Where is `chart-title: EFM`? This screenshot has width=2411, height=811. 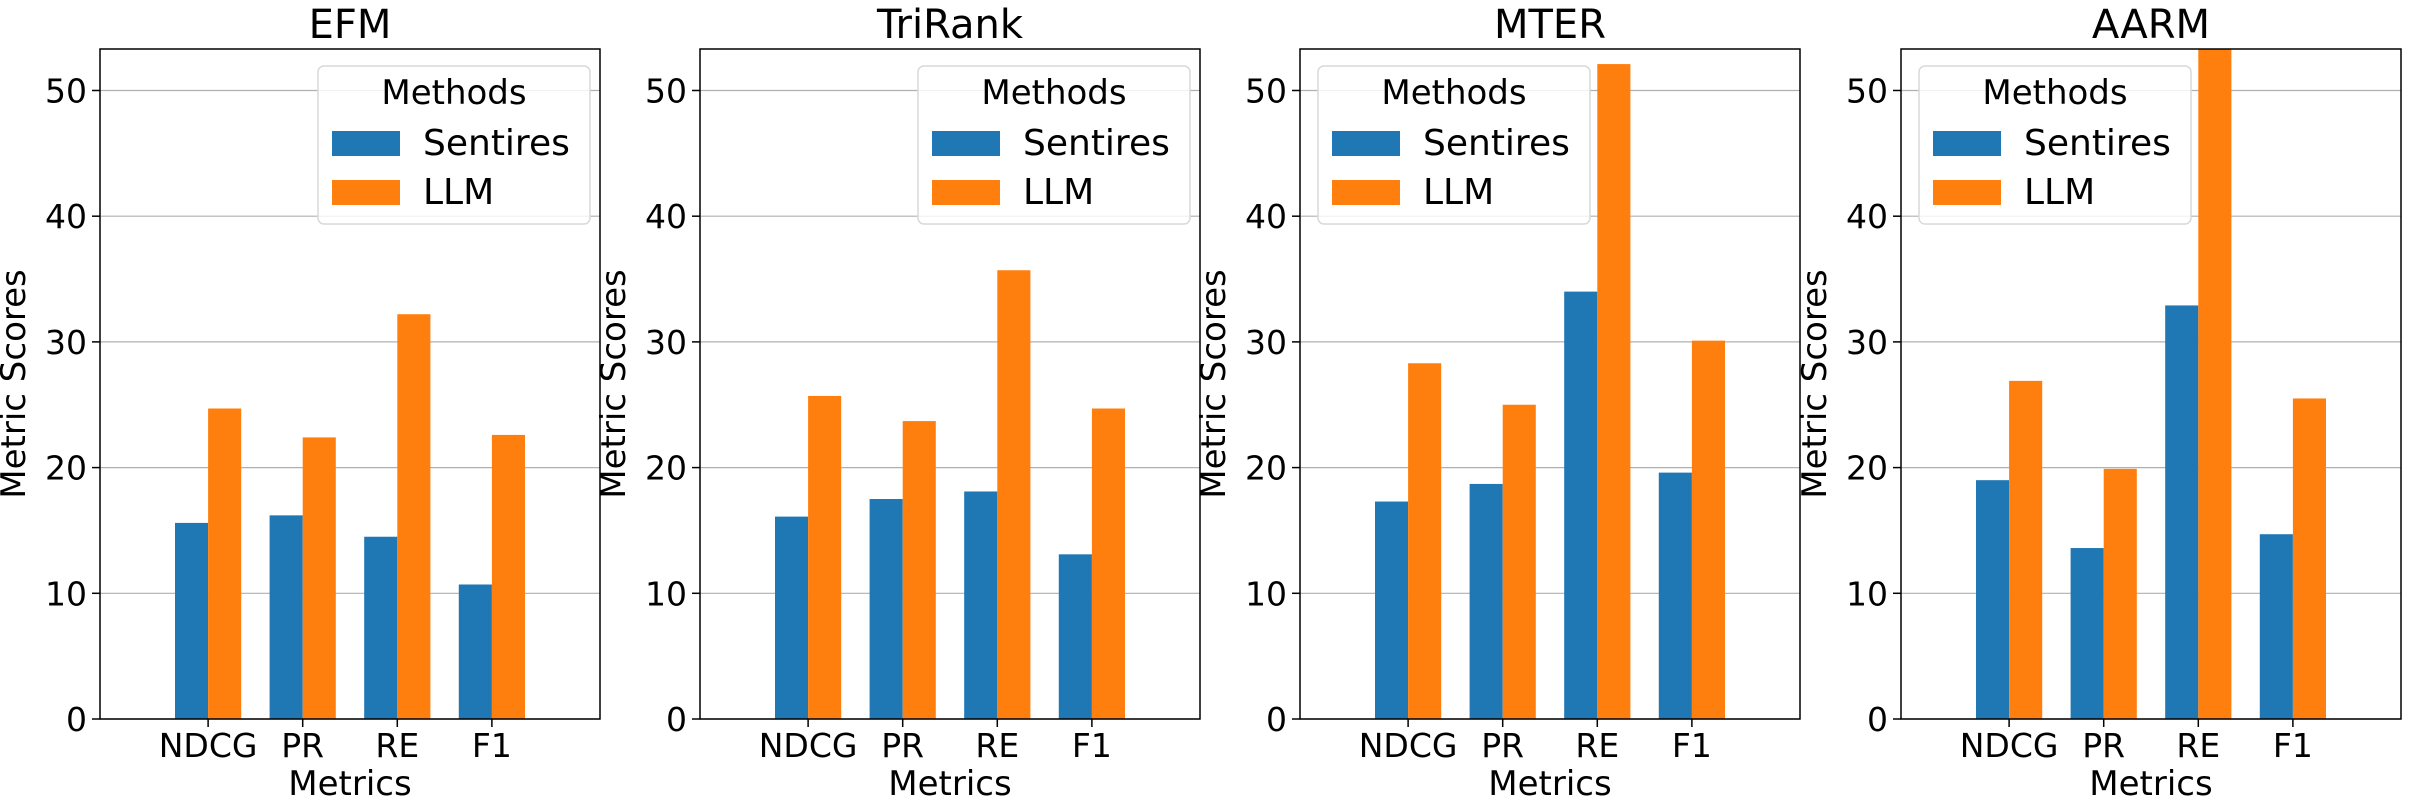
chart-title: EFM is located at coordinates (350, 25).